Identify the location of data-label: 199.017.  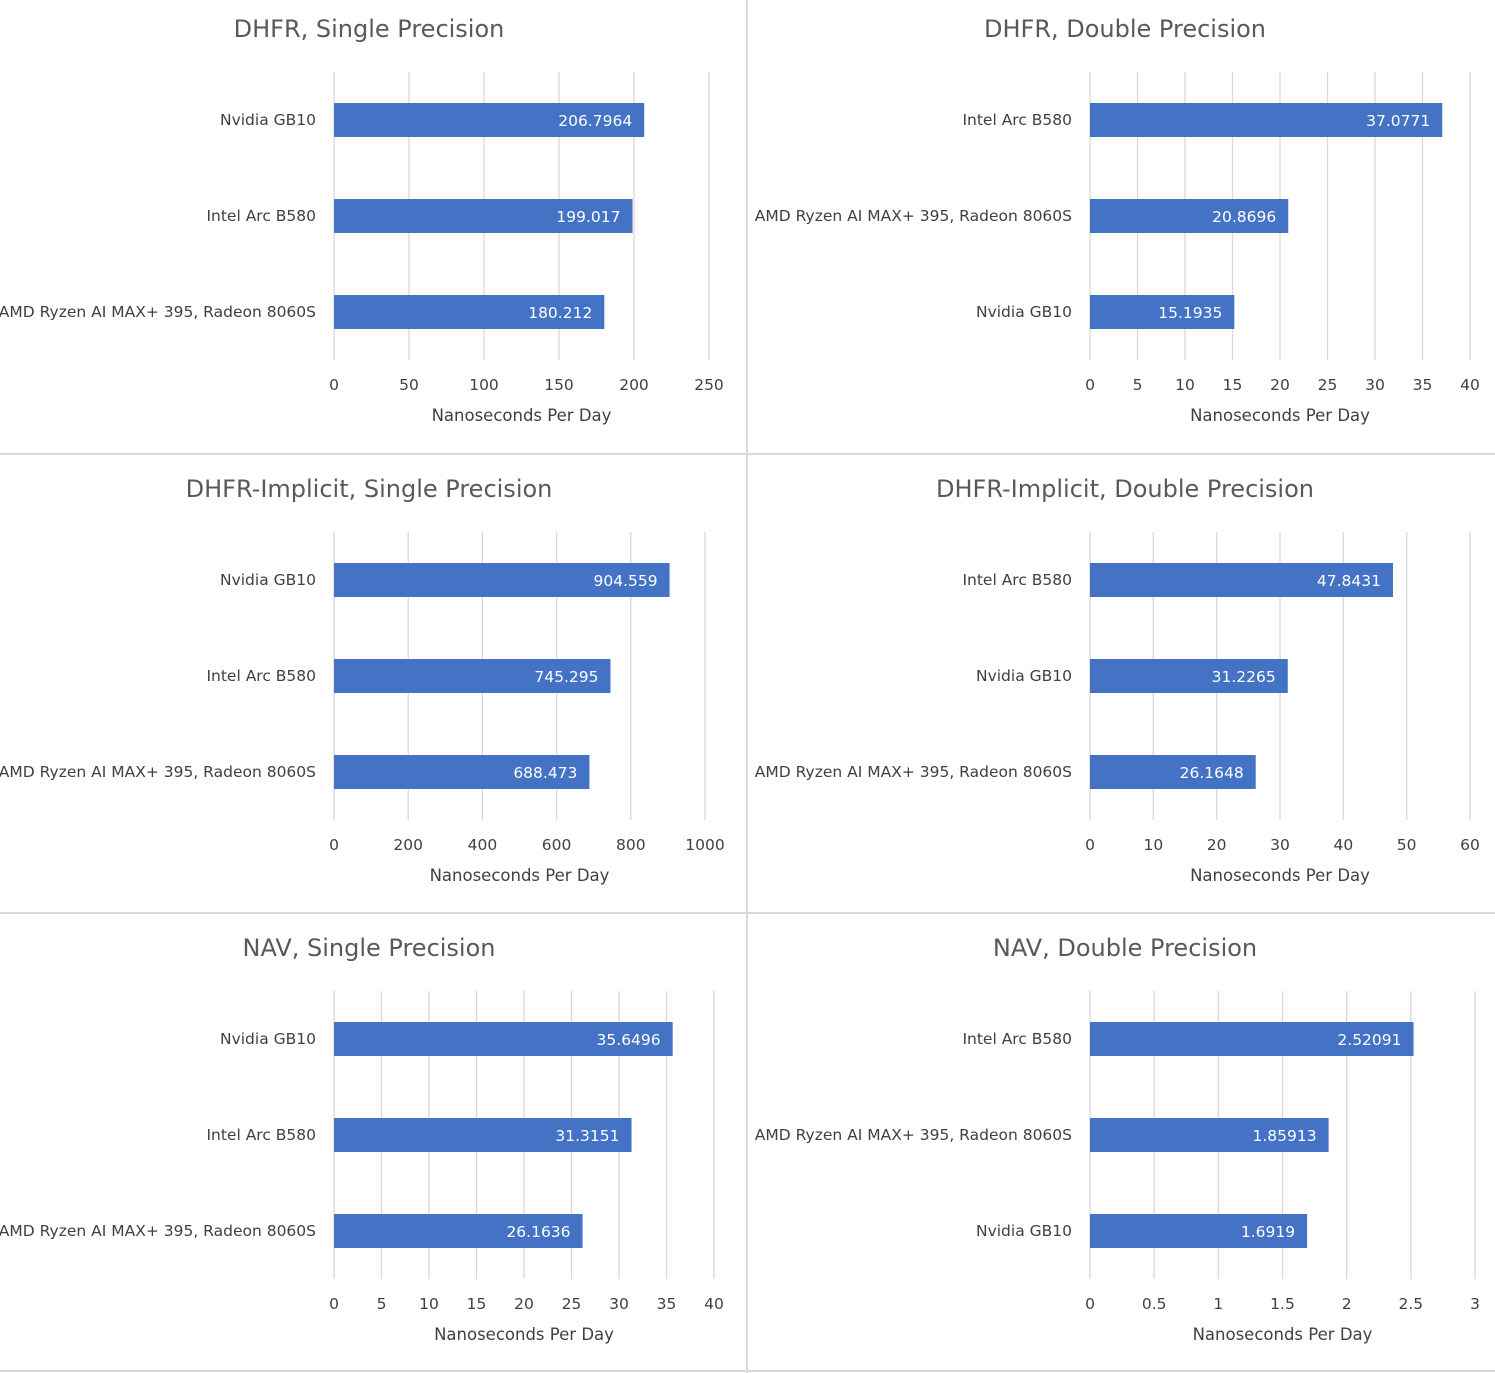
(588, 217).